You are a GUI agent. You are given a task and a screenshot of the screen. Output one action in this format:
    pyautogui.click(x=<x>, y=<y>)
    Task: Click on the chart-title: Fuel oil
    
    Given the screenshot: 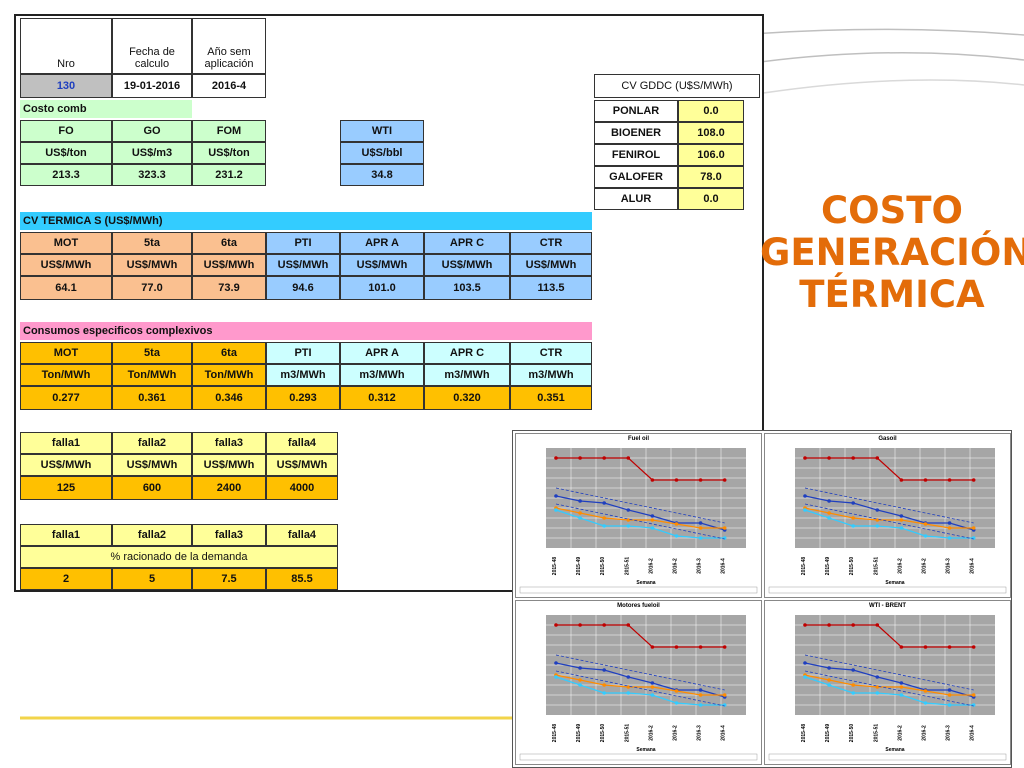 What is the action you would take?
    pyautogui.click(x=638, y=439)
    